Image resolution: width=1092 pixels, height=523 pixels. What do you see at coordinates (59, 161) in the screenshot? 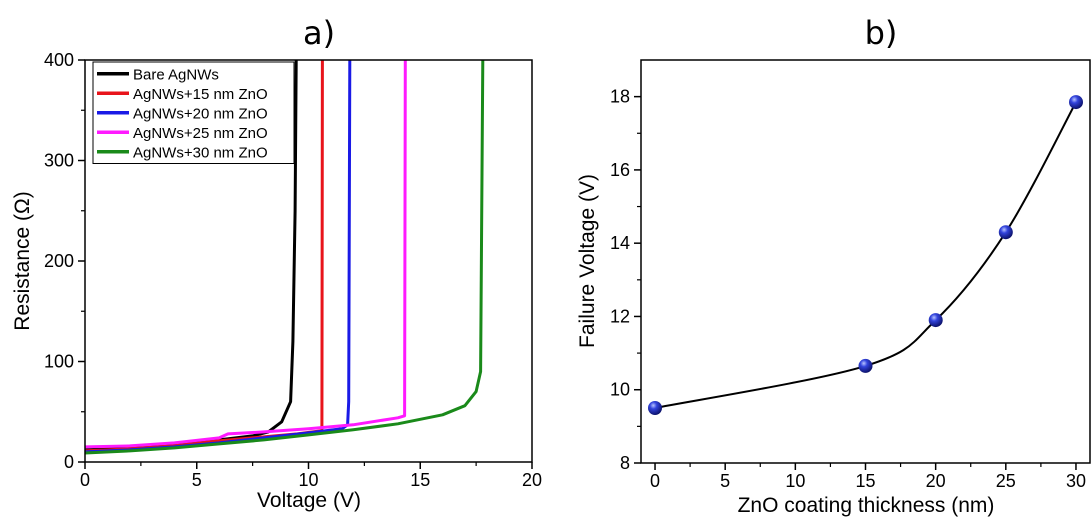
I see `y-tick-label: 300` at bounding box center [59, 161].